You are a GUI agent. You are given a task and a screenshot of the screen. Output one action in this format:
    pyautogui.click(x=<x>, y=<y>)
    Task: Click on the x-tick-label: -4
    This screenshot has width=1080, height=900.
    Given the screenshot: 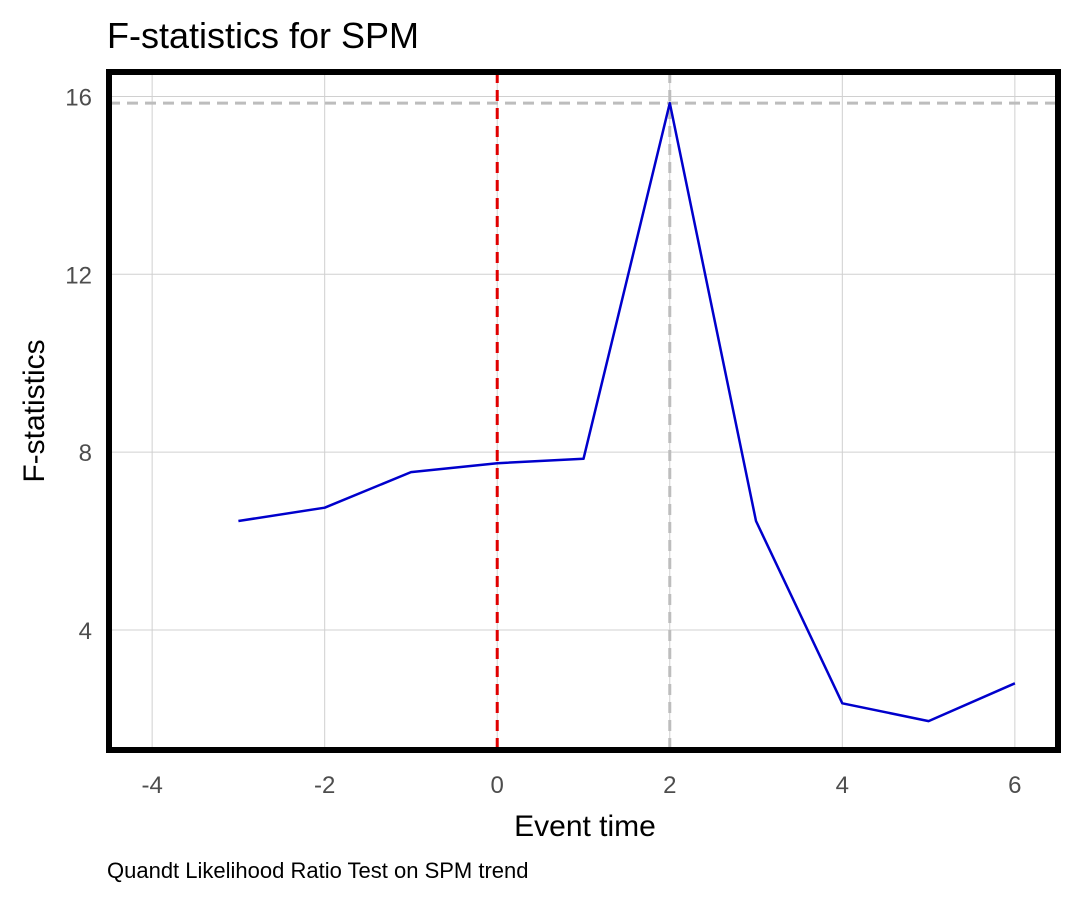 What is the action you would take?
    pyautogui.click(x=151, y=785)
    